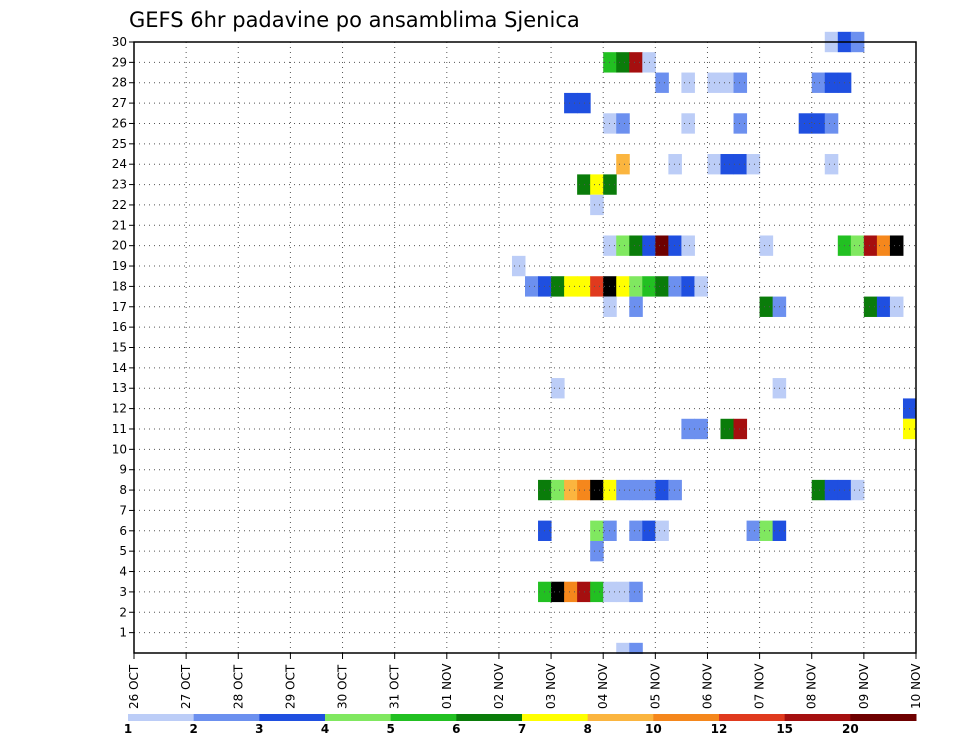 This screenshot has height=742, width=960. What do you see at coordinates (354, 20) in the screenshot?
I see `chart-title: GEFS 6hr padavine po ansamblima Sjenica` at bounding box center [354, 20].